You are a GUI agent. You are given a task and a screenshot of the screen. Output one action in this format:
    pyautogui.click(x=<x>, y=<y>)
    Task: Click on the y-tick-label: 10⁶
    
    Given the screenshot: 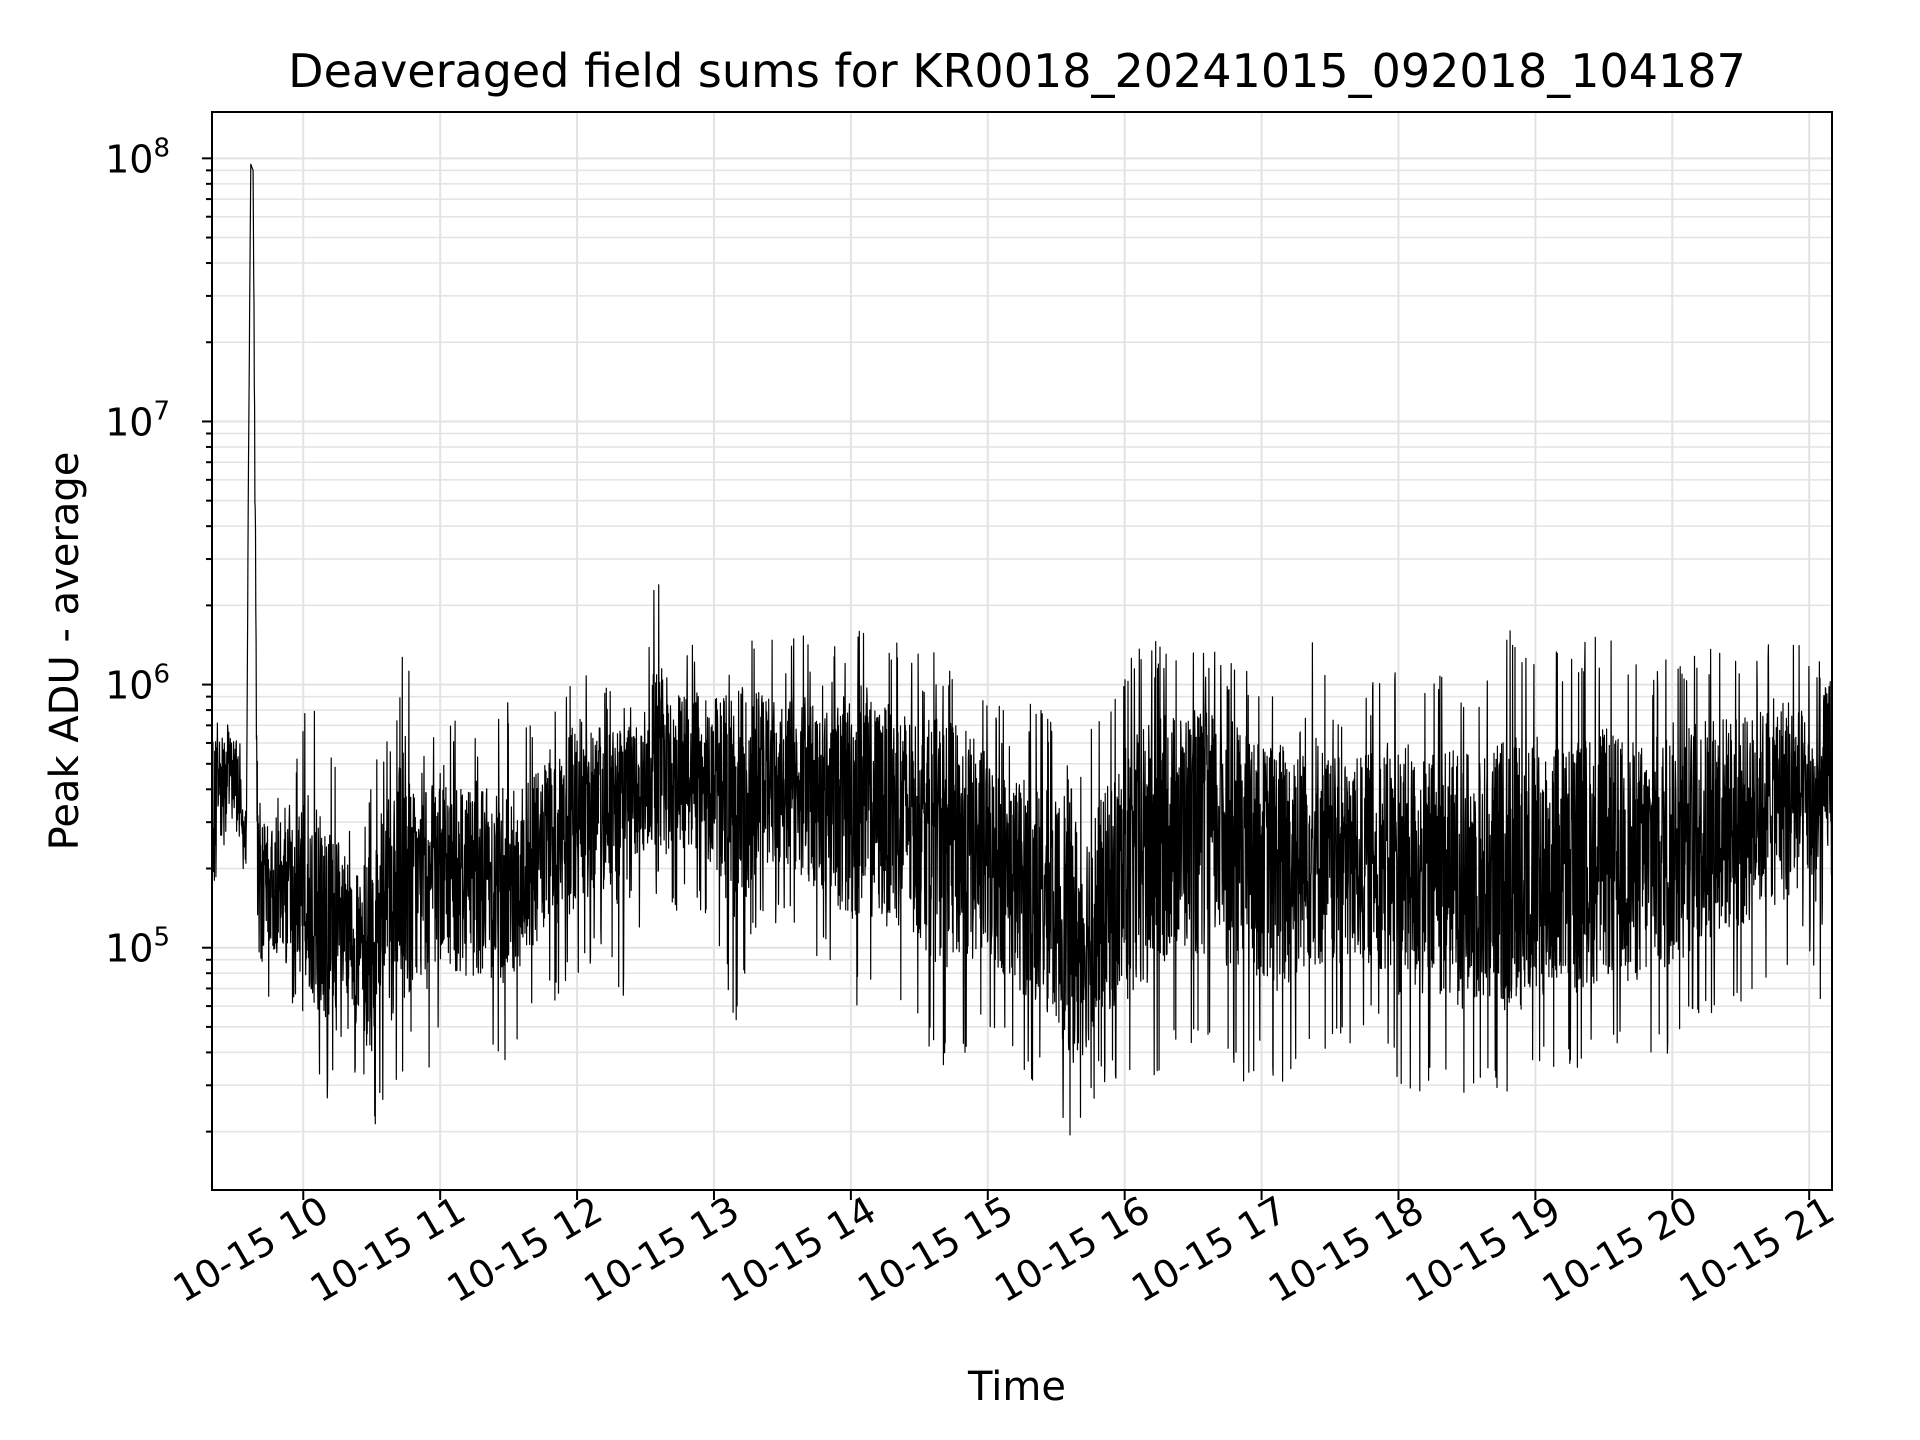 What is the action you would take?
    pyautogui.click(x=137, y=684)
    